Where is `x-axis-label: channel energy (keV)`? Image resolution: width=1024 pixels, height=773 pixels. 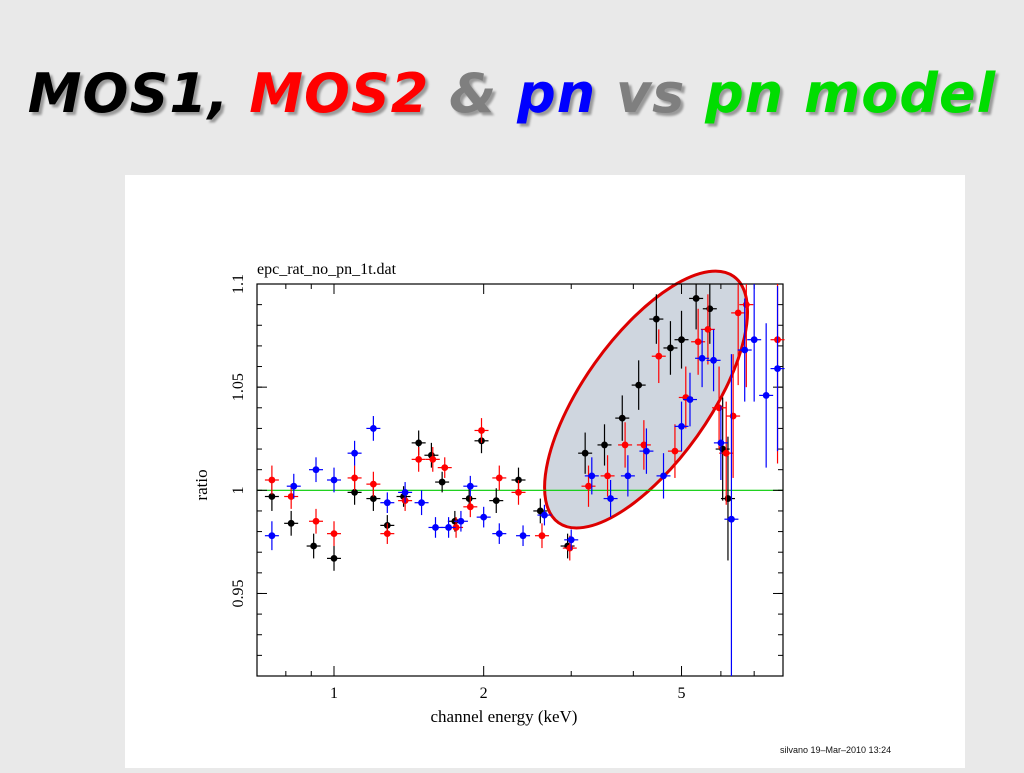 x-axis-label: channel energy (keV) is located at coordinates (504, 716).